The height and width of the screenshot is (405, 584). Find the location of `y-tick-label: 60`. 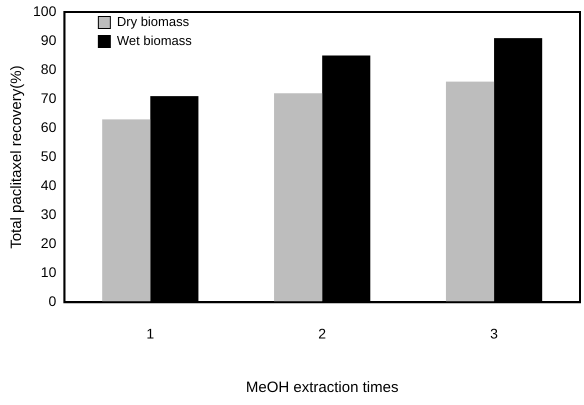

y-tick-label: 60 is located at coordinates (48, 126).